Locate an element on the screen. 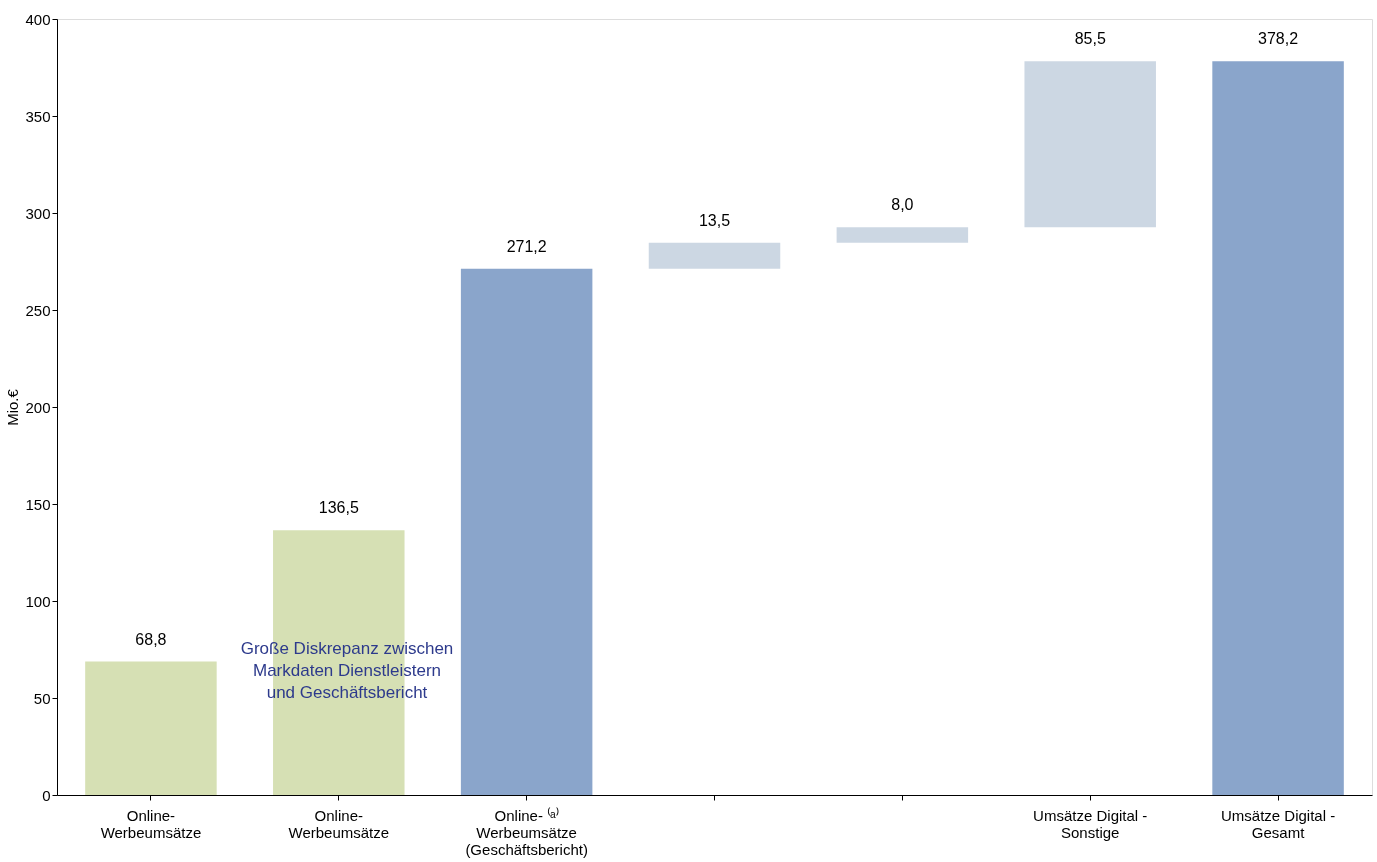 Image resolution: width=1377 pixels, height=862 pixels. data-label: 13,5 is located at coordinates (714, 220).